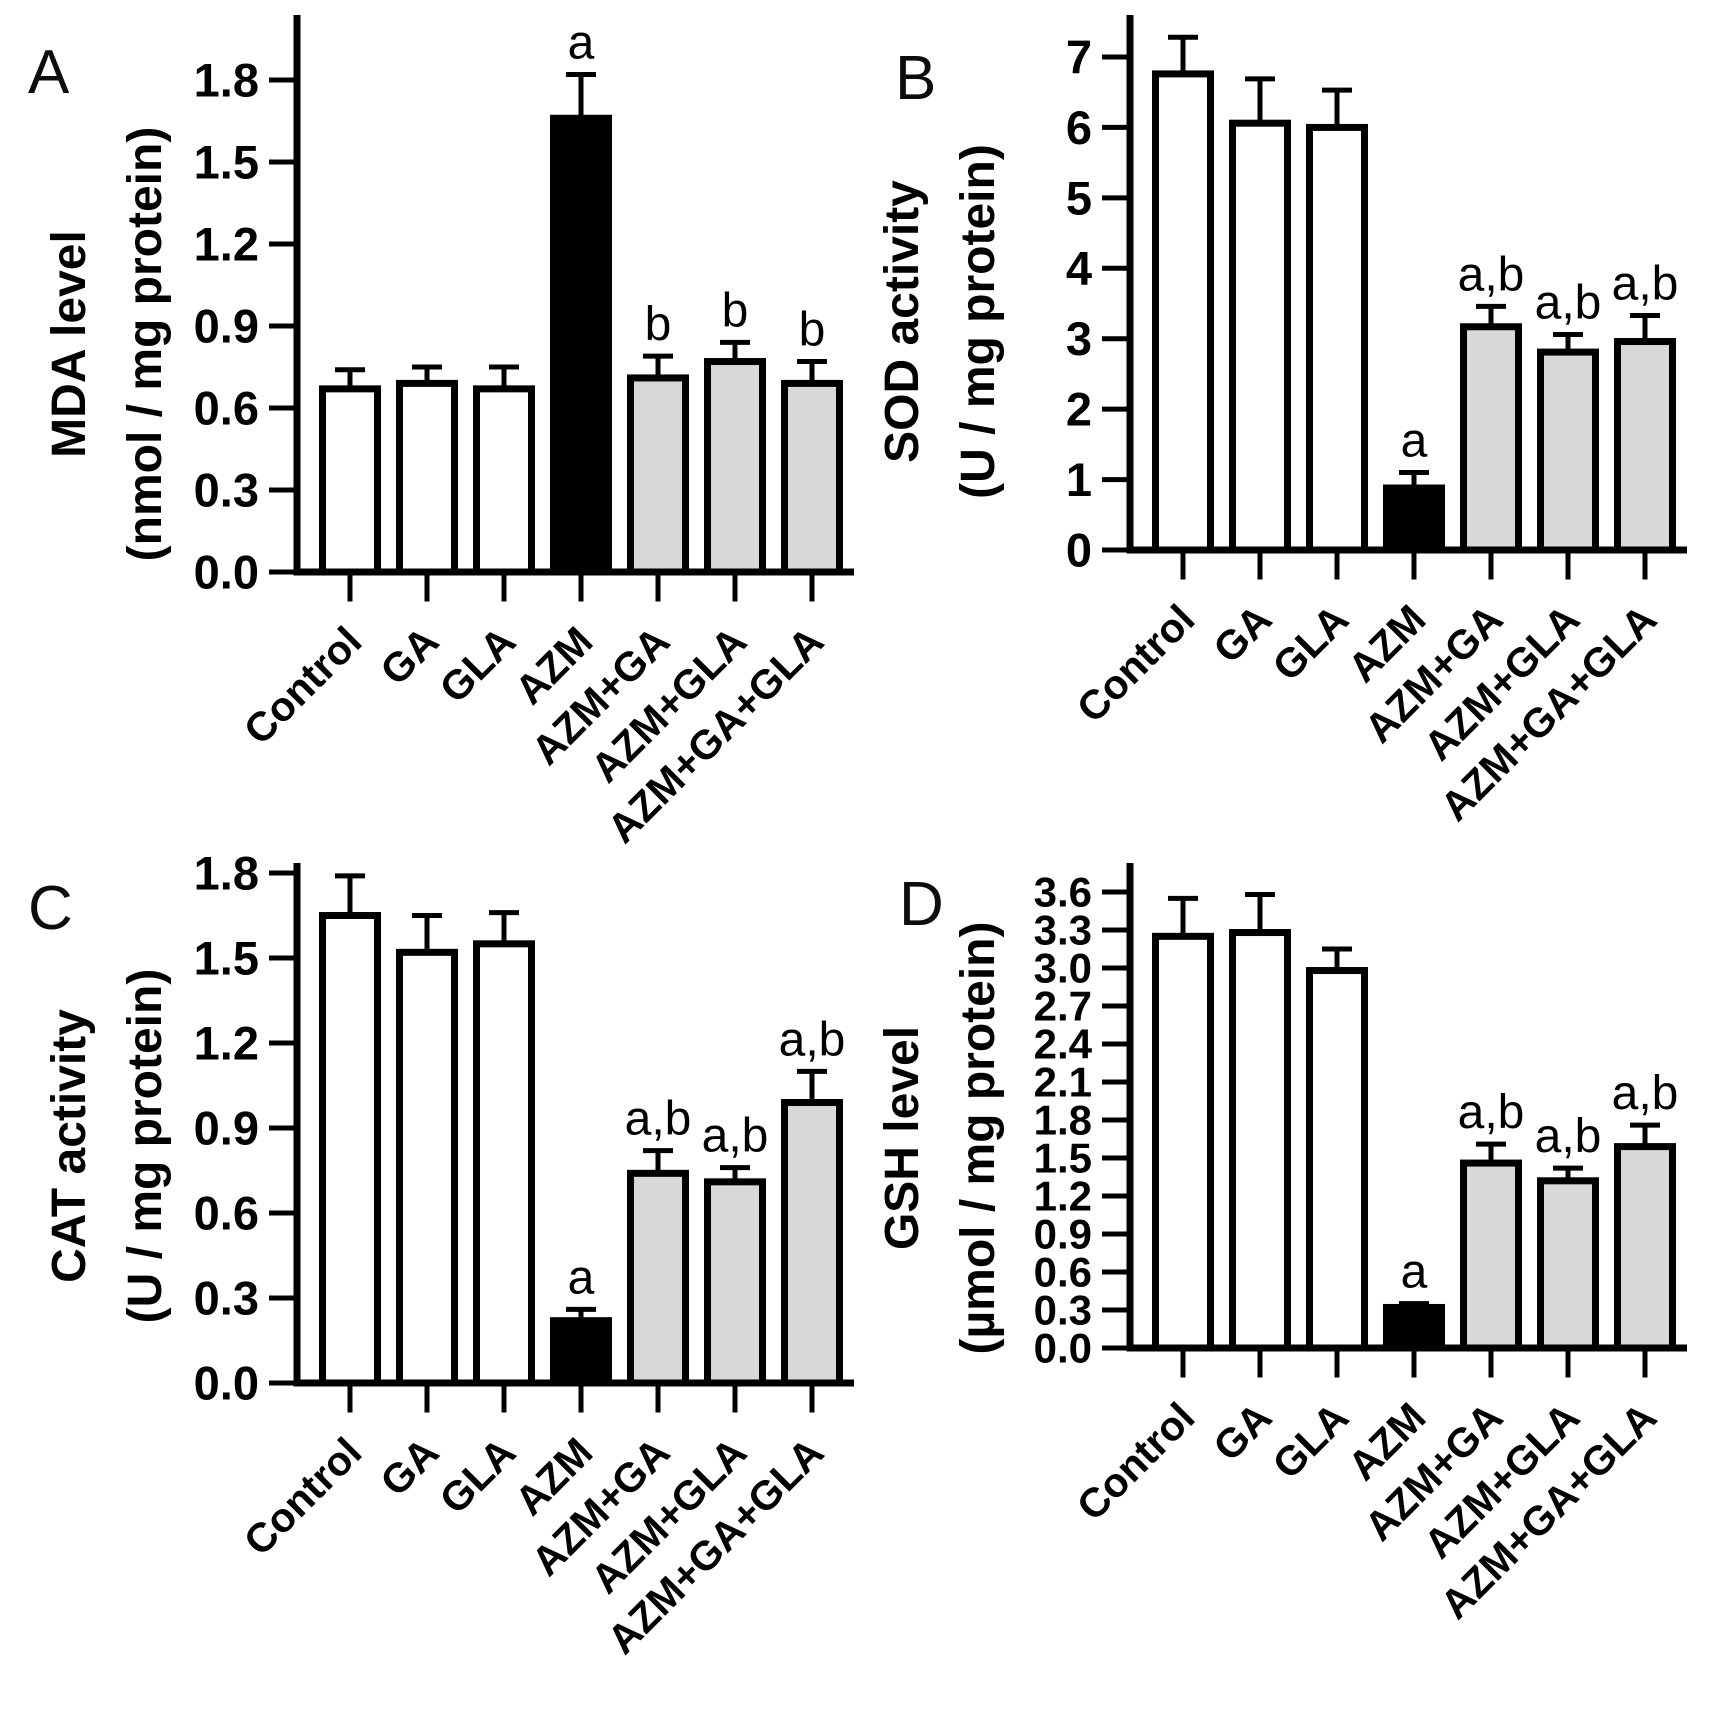 This screenshot has height=1720, width=1714. Describe the element at coordinates (812, 330) in the screenshot. I see `significance-label-azm-ga-gla: b` at that location.